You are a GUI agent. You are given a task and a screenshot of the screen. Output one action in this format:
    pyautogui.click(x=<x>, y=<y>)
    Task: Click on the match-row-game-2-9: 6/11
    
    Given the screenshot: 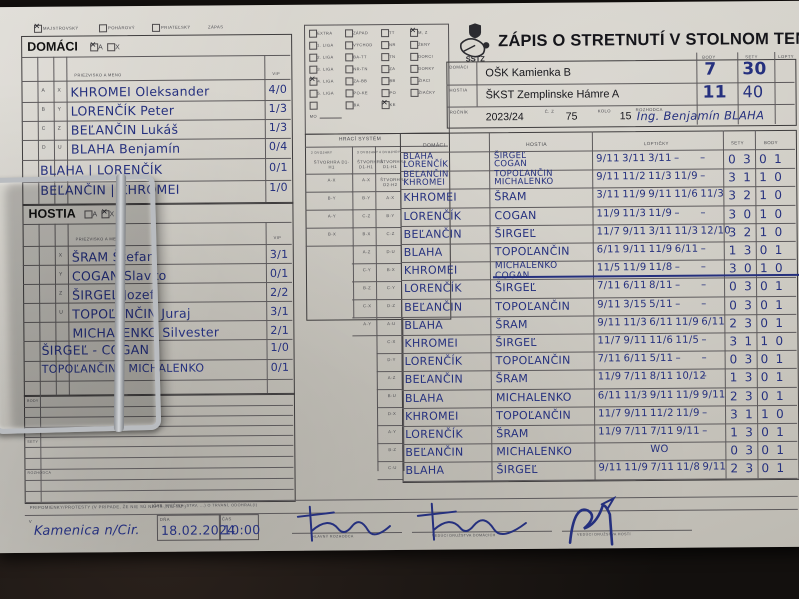 What is the action you would take?
    pyautogui.click(x=661, y=322)
    